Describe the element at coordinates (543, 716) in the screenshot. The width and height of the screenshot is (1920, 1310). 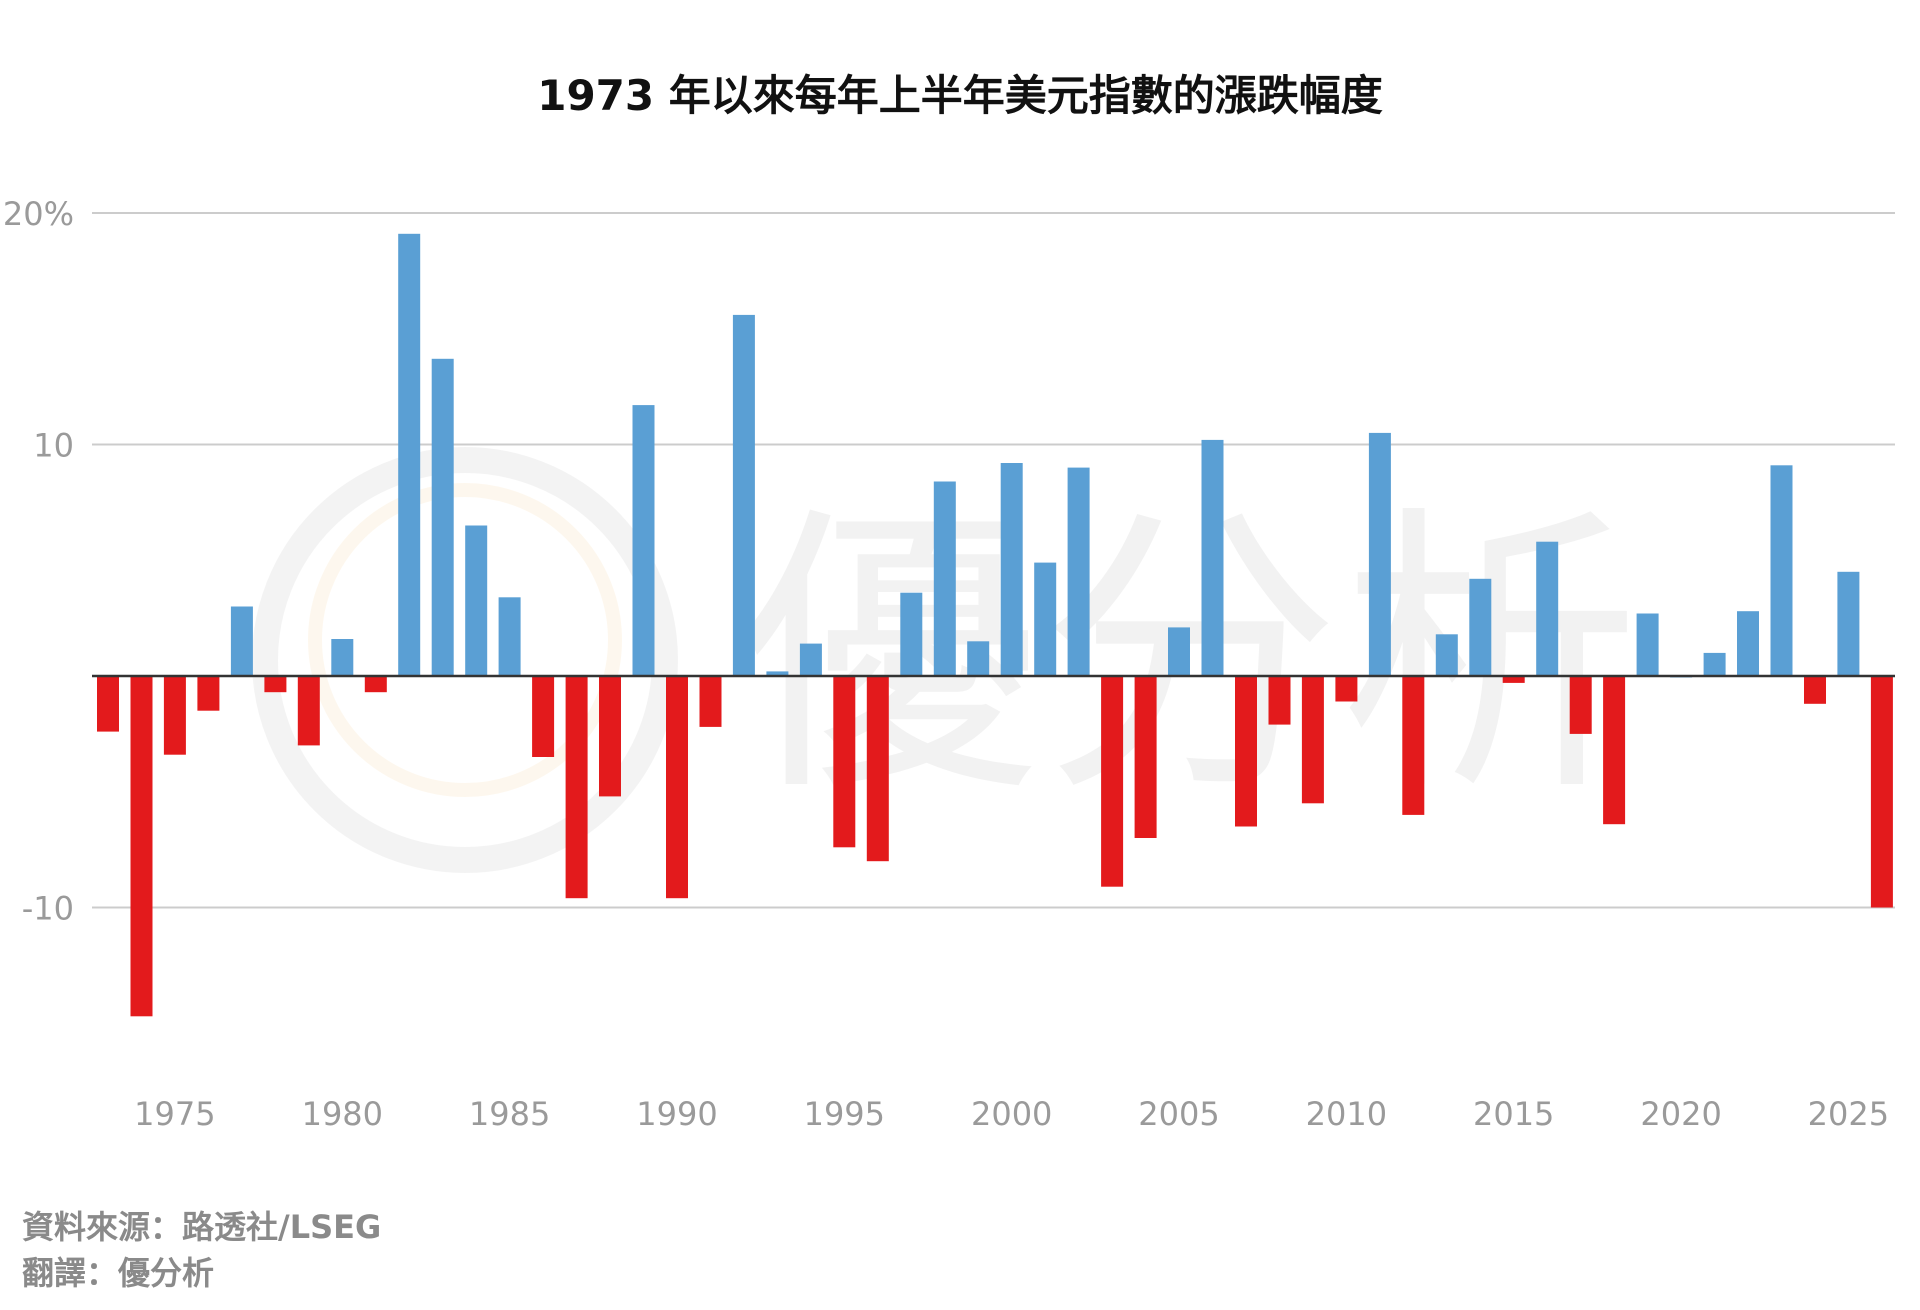
I see `bar-1986` at that location.